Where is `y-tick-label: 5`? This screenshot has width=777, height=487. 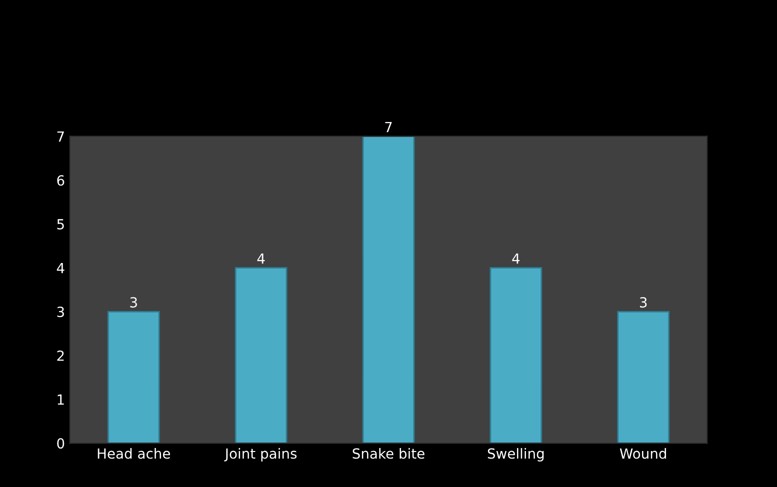
y-tick-label: 5 is located at coordinates (60, 224).